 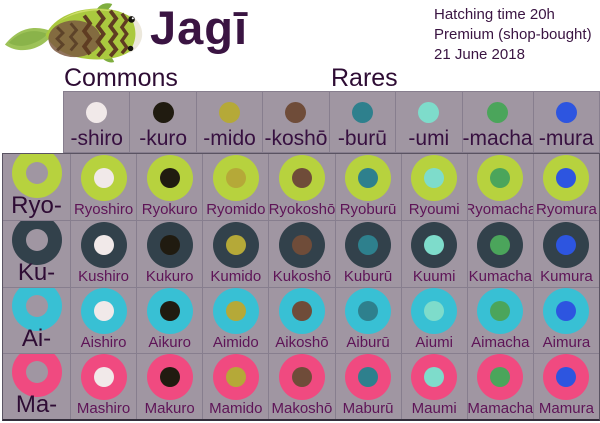 I want to click on color-combo-cell: Aishiro, so click(x=103, y=319).